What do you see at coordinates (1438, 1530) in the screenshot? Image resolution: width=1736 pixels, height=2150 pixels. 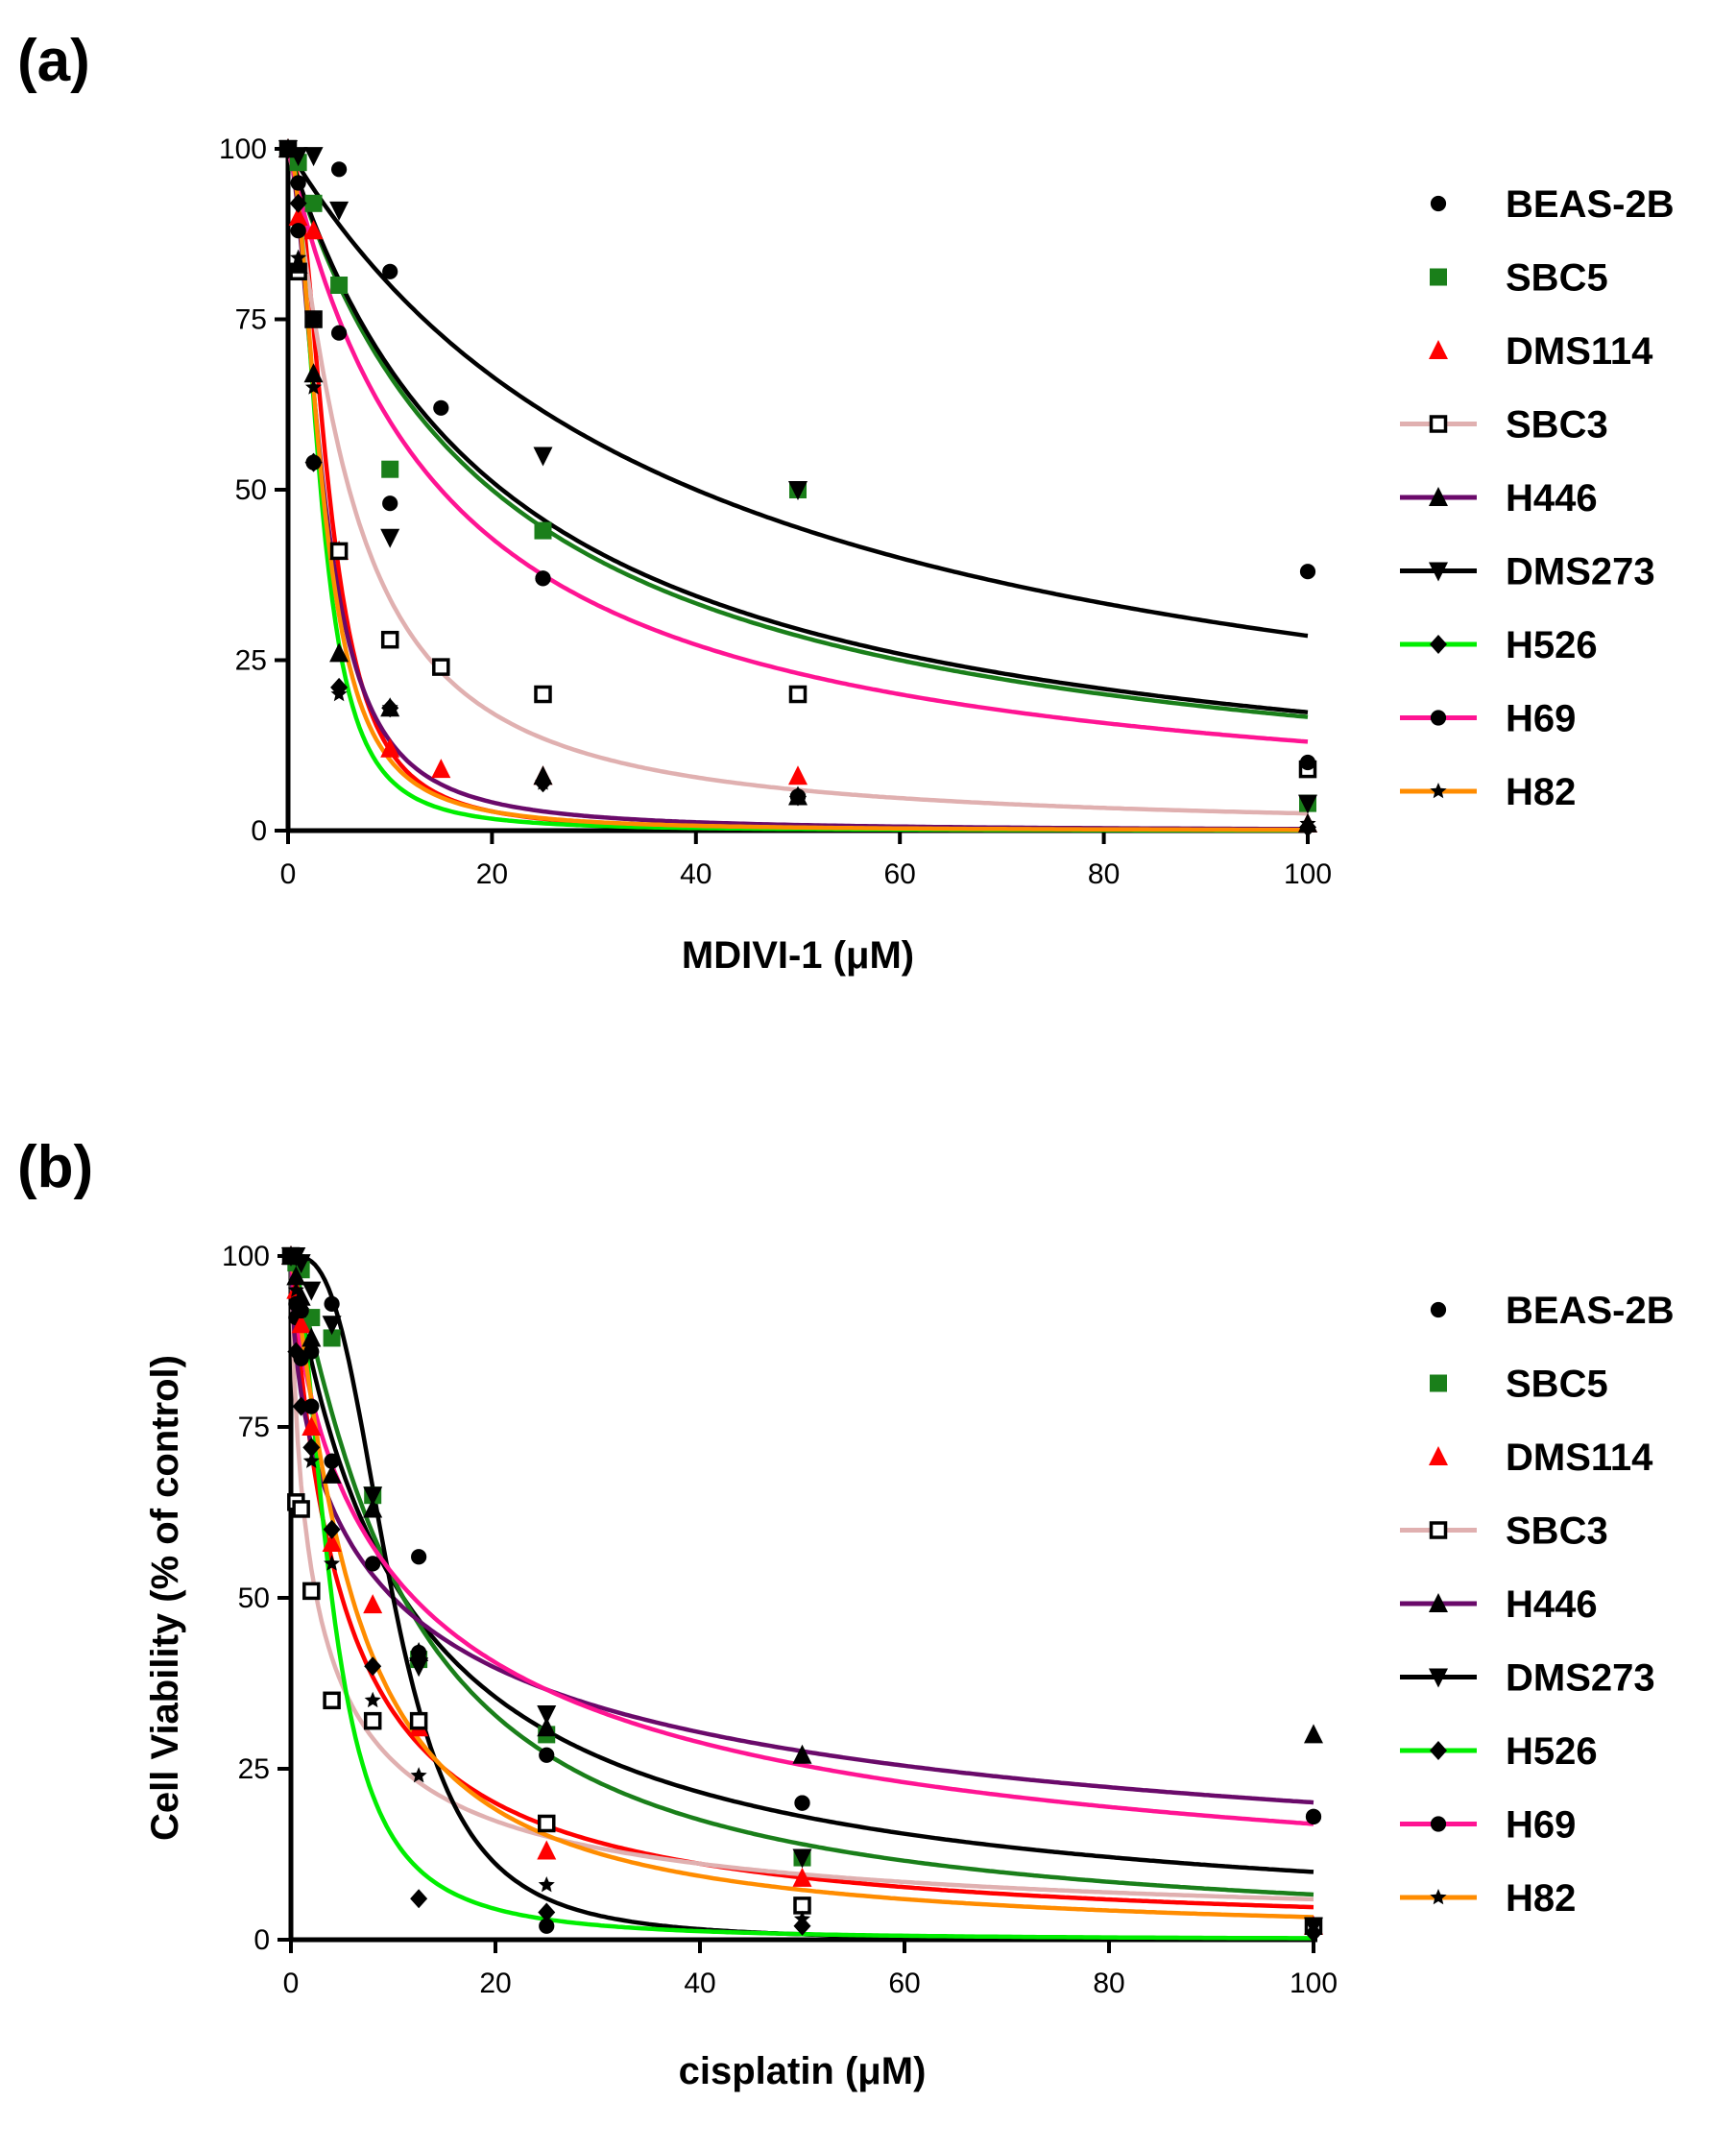 I see `legend-marker-sbc3` at bounding box center [1438, 1530].